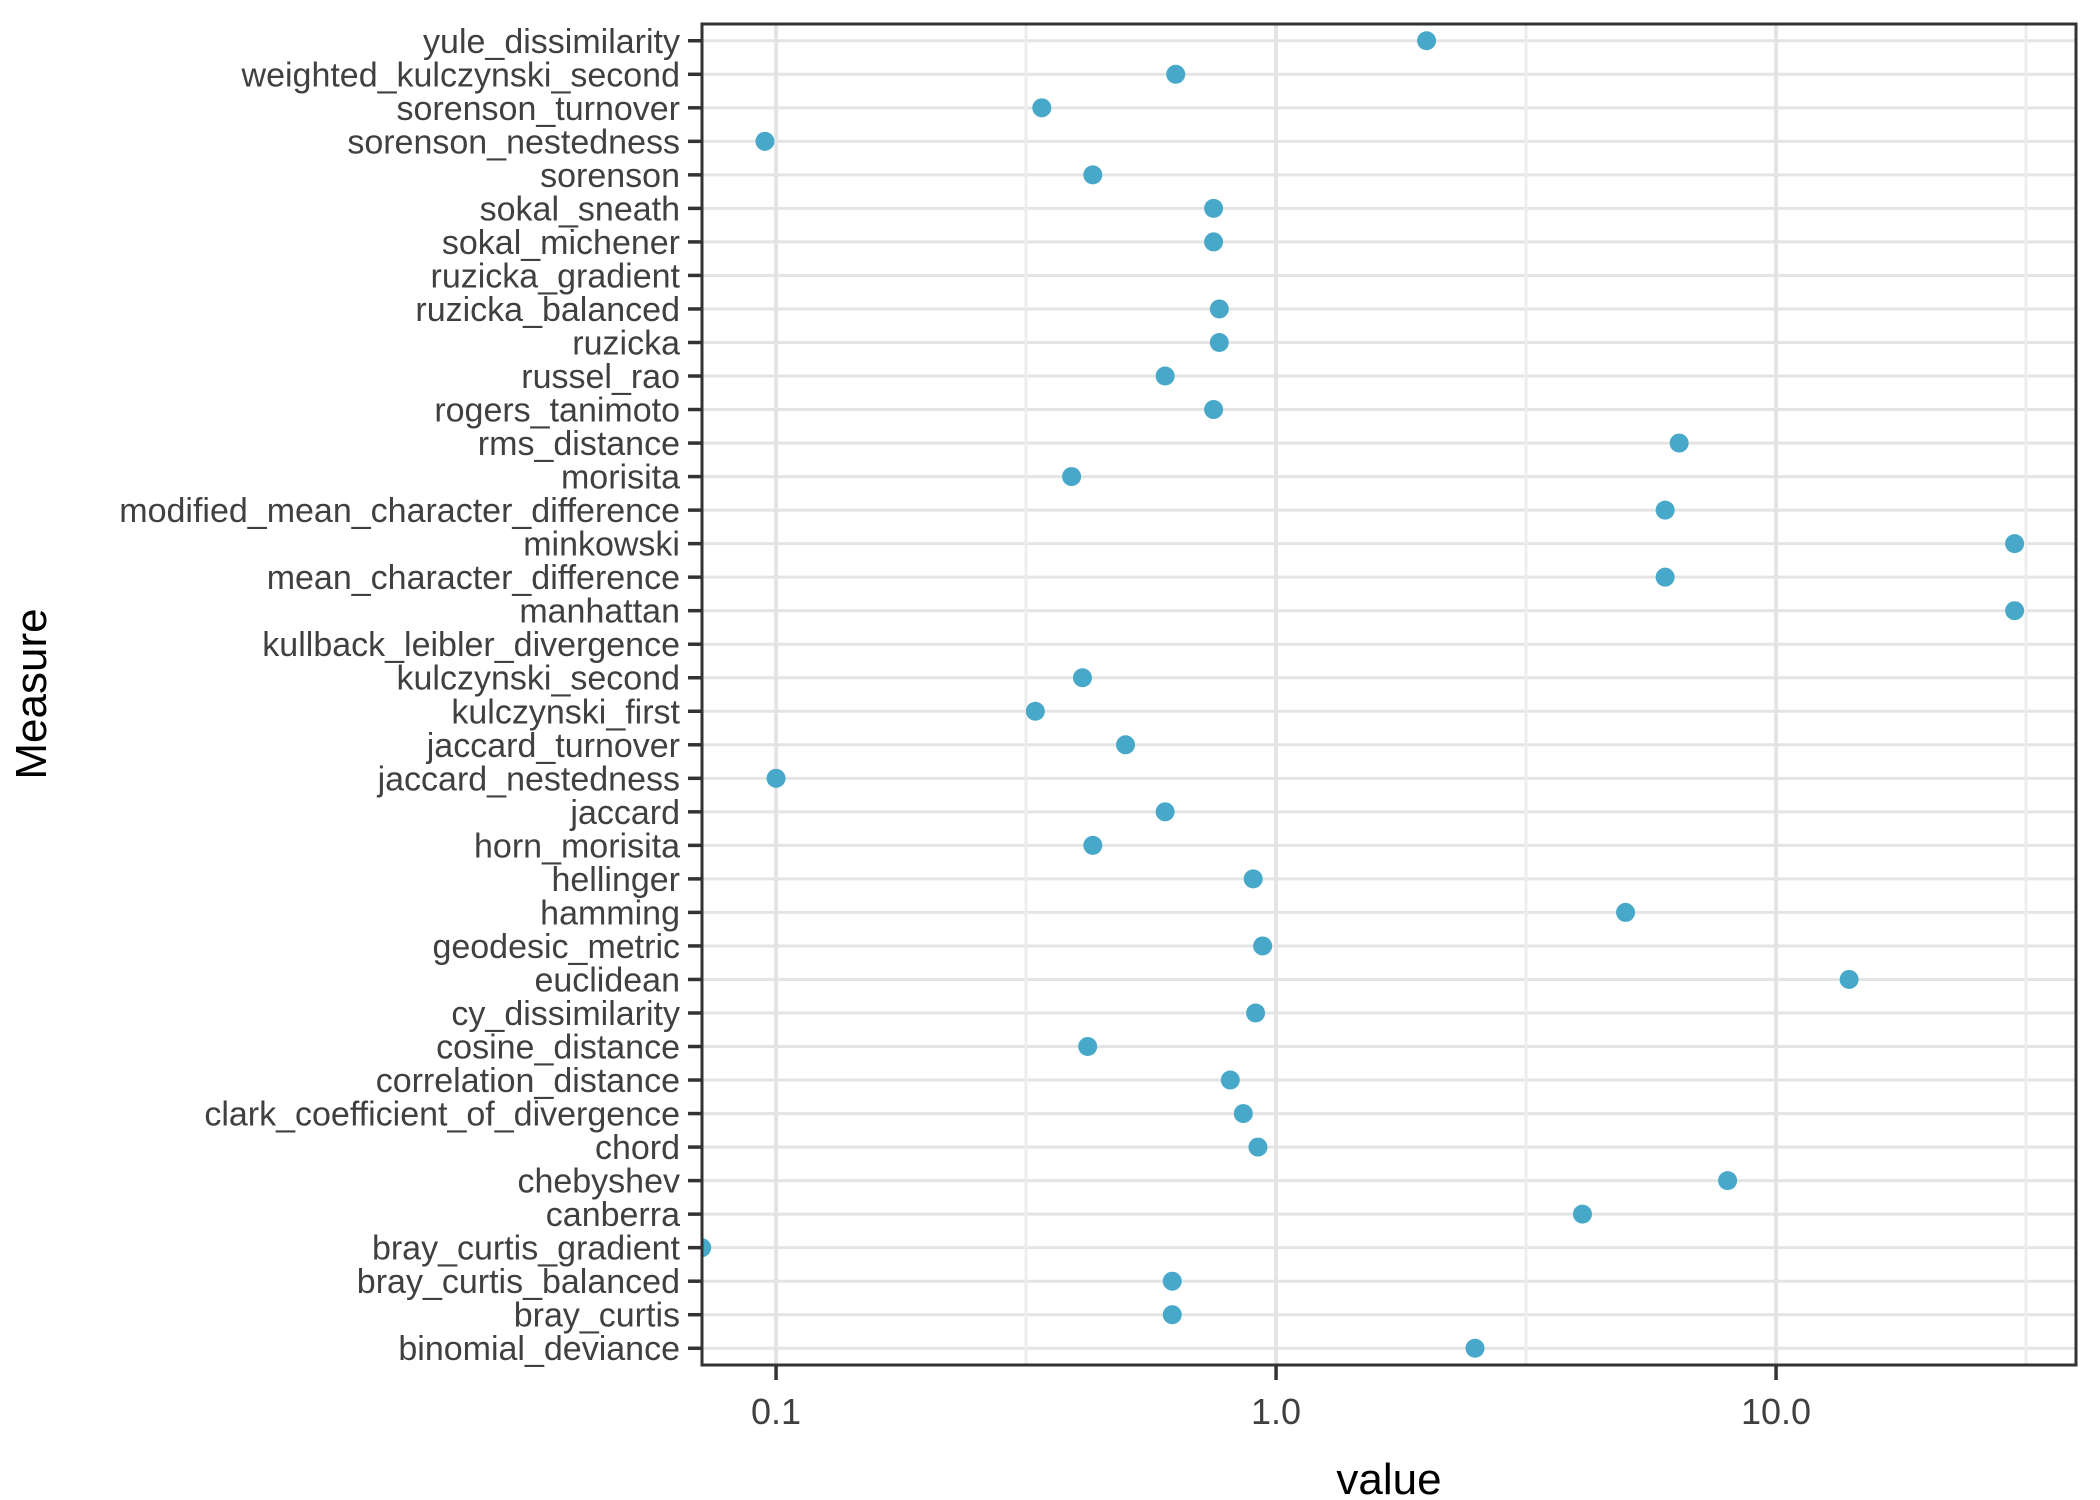 This screenshot has width=2100, height=1500. Describe the element at coordinates (556, 276) in the screenshot. I see `y-tick-label: ruzicka_gradient` at that location.